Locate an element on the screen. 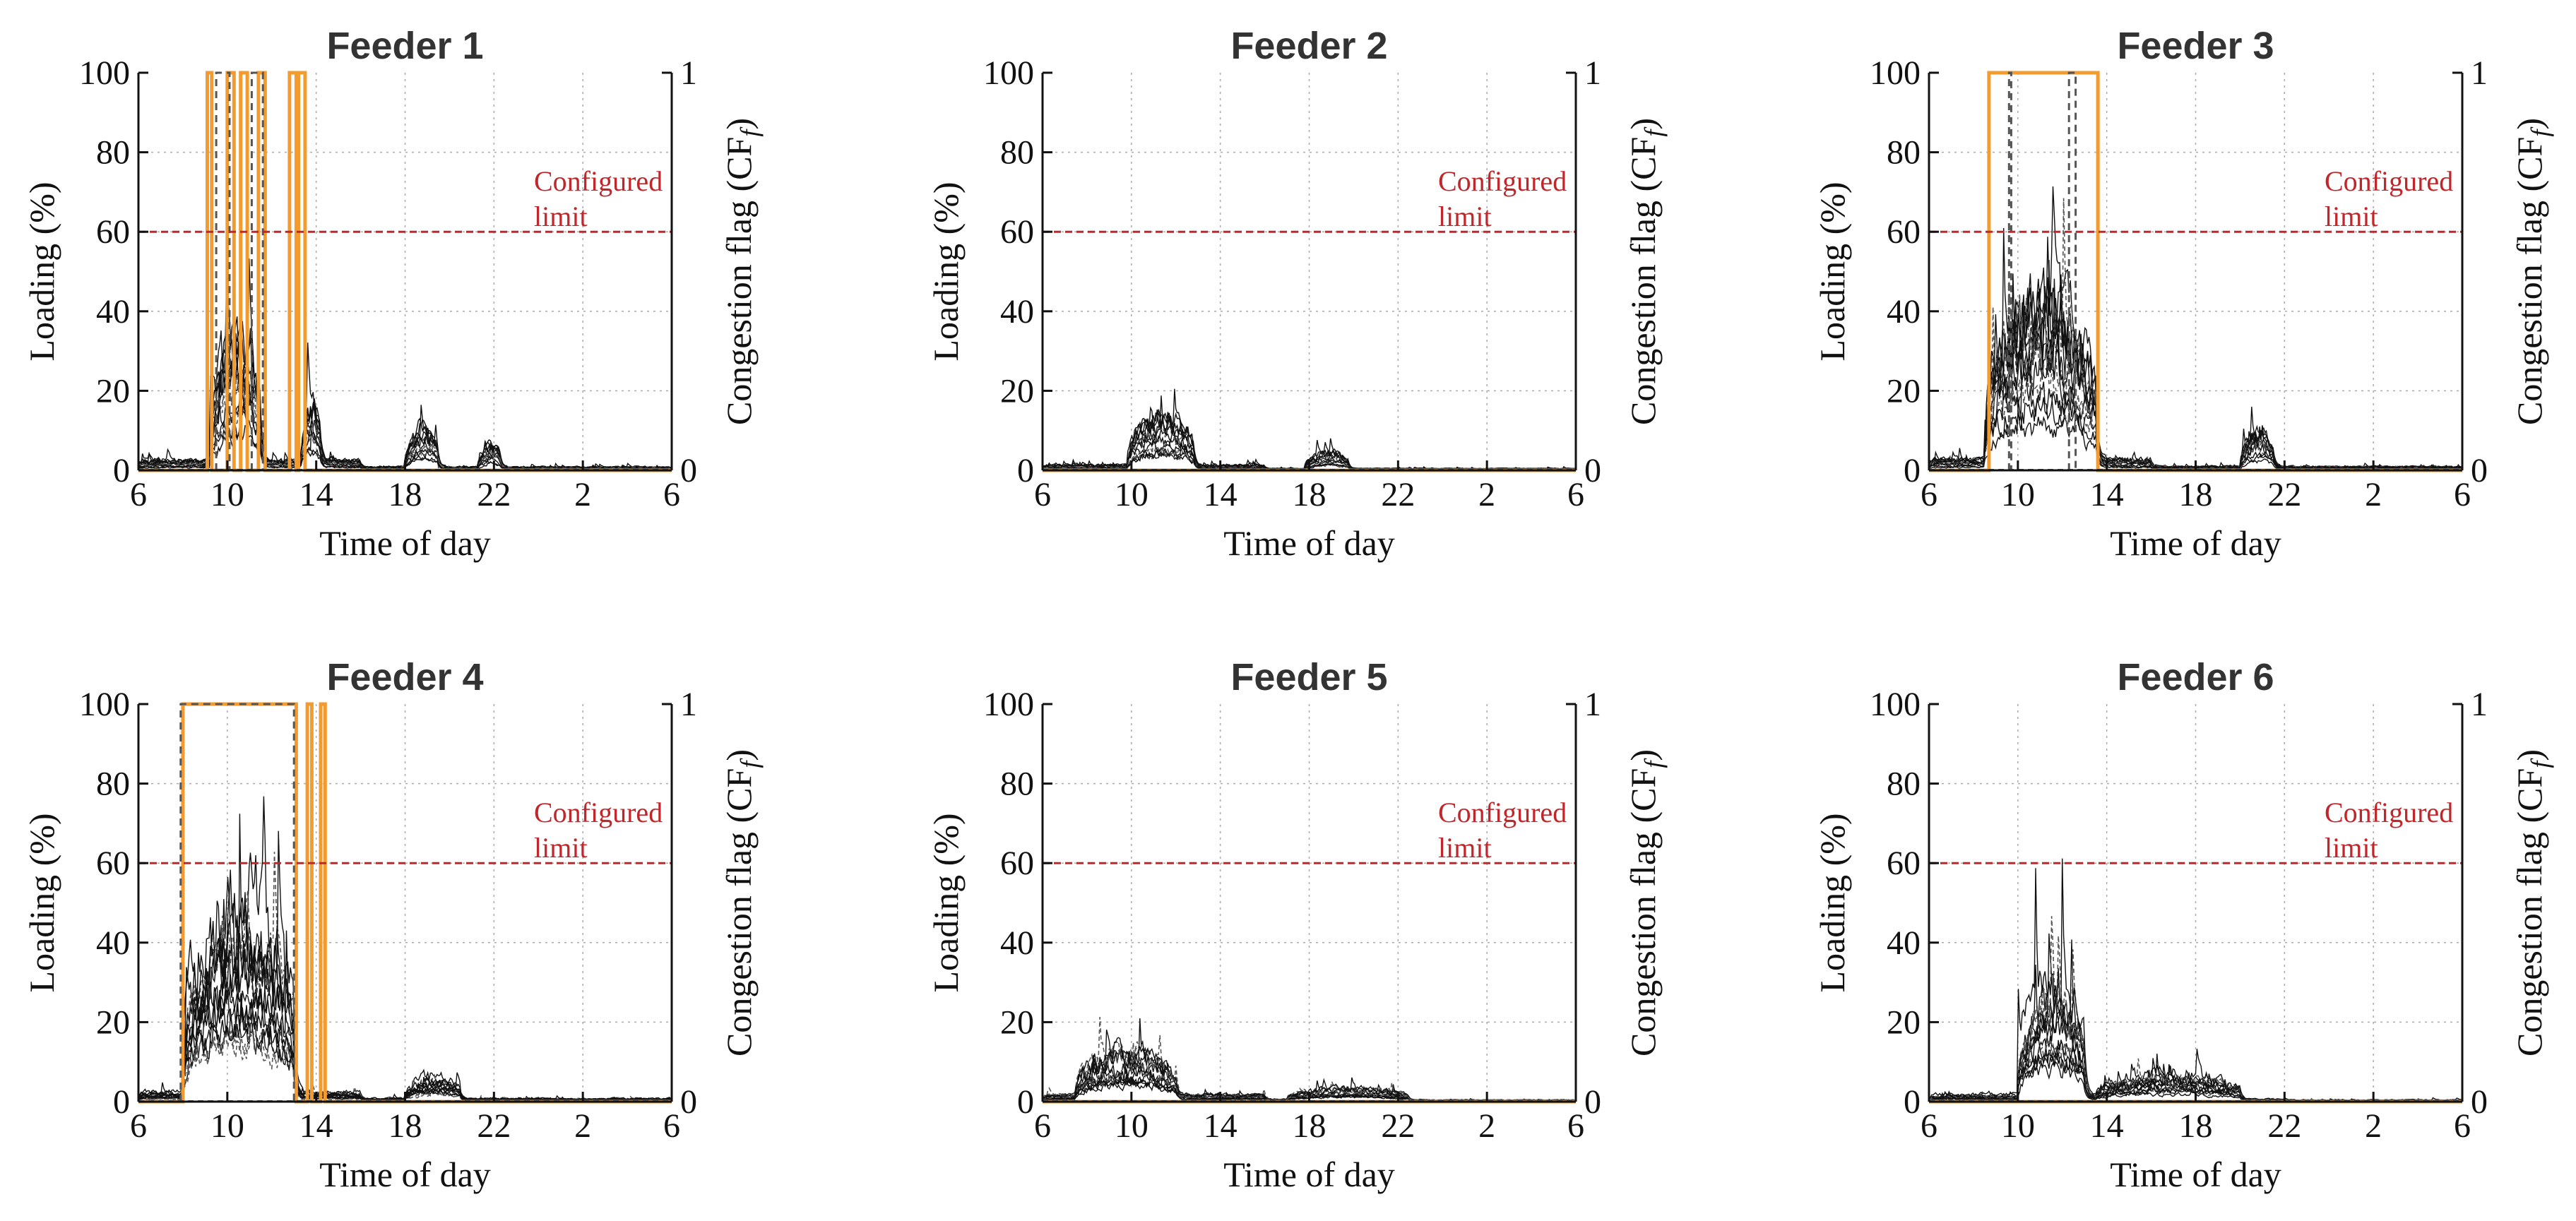  panel-title: Feeder 3 is located at coordinates (2195, 46).